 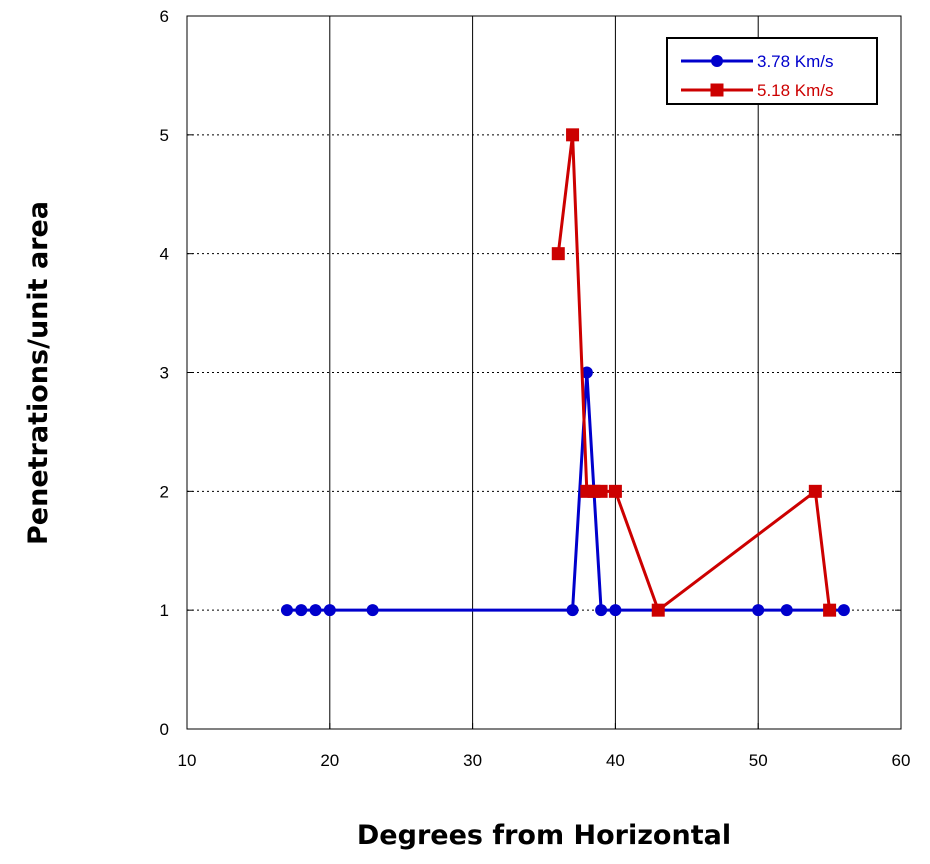 What do you see at coordinates (615, 760) in the screenshot?
I see `x-tick-label: 40` at bounding box center [615, 760].